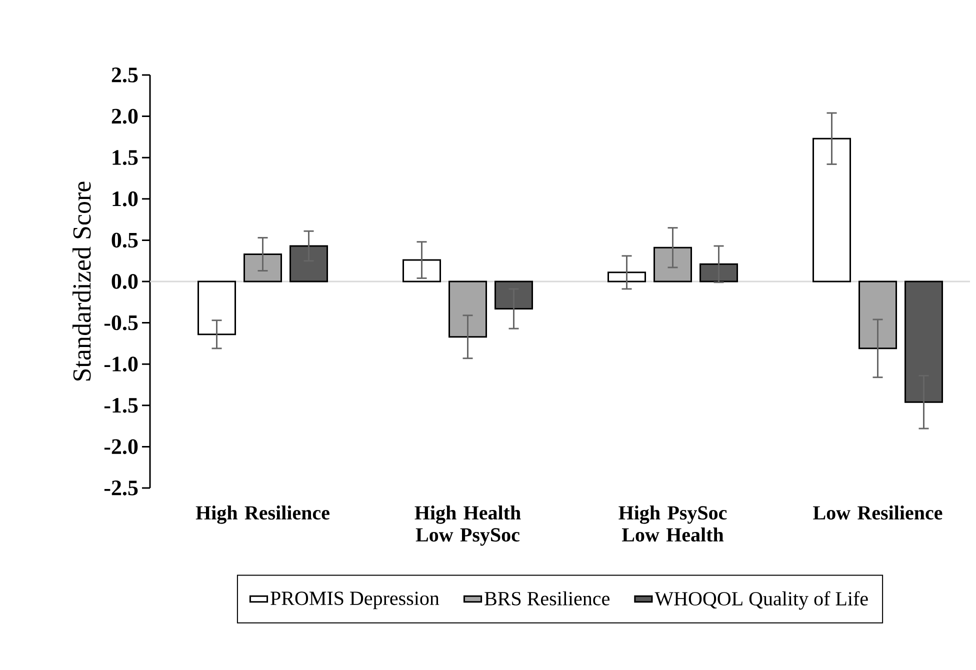  I want to click on y-tick-label: 2.5, so click(125, 75).